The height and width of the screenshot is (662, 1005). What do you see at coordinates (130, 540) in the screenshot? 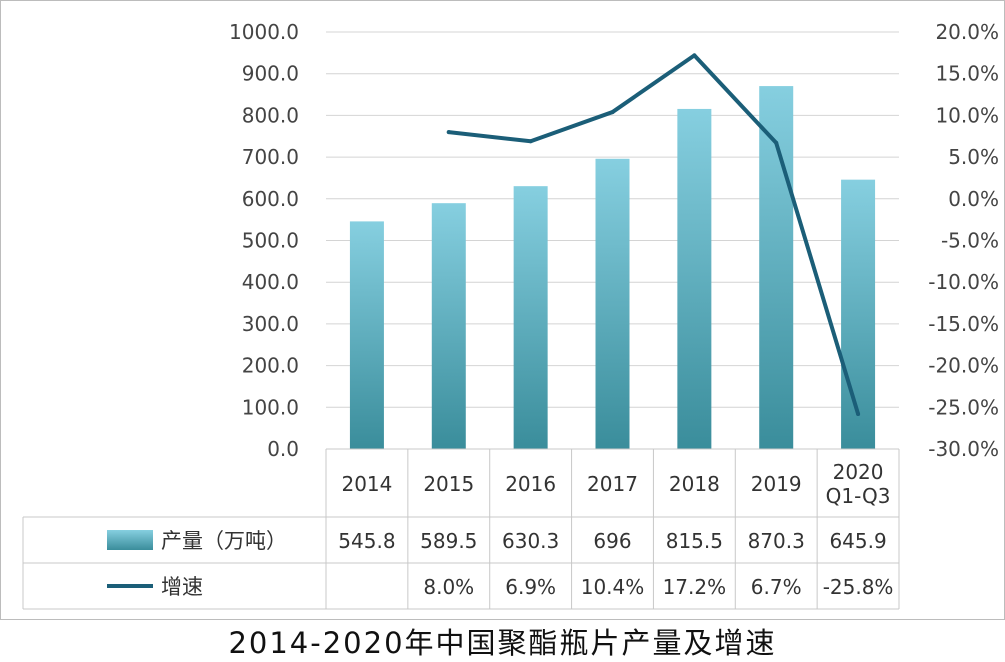
I see `legend-bar-swatch` at bounding box center [130, 540].